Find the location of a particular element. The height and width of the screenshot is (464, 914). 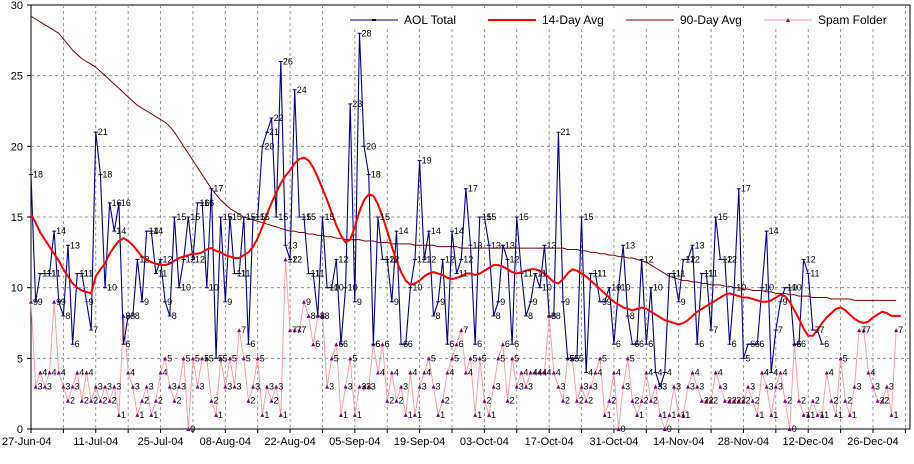

legend-label: AOL Total is located at coordinates (430, 20).